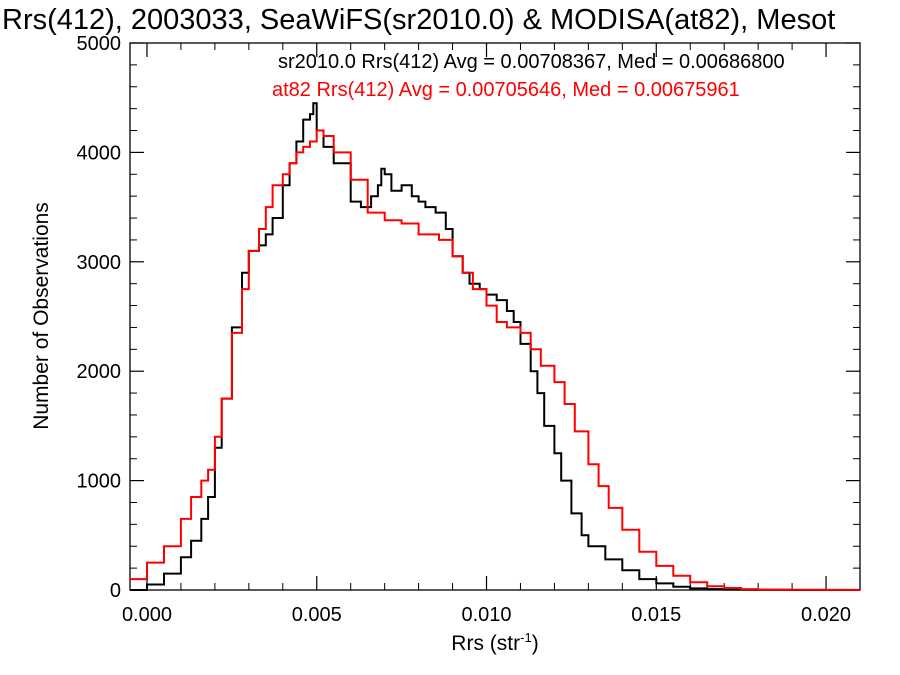 The image size is (900, 675). What do you see at coordinates (41, 316) in the screenshot?
I see `y-axis-label: Number of Observations` at bounding box center [41, 316].